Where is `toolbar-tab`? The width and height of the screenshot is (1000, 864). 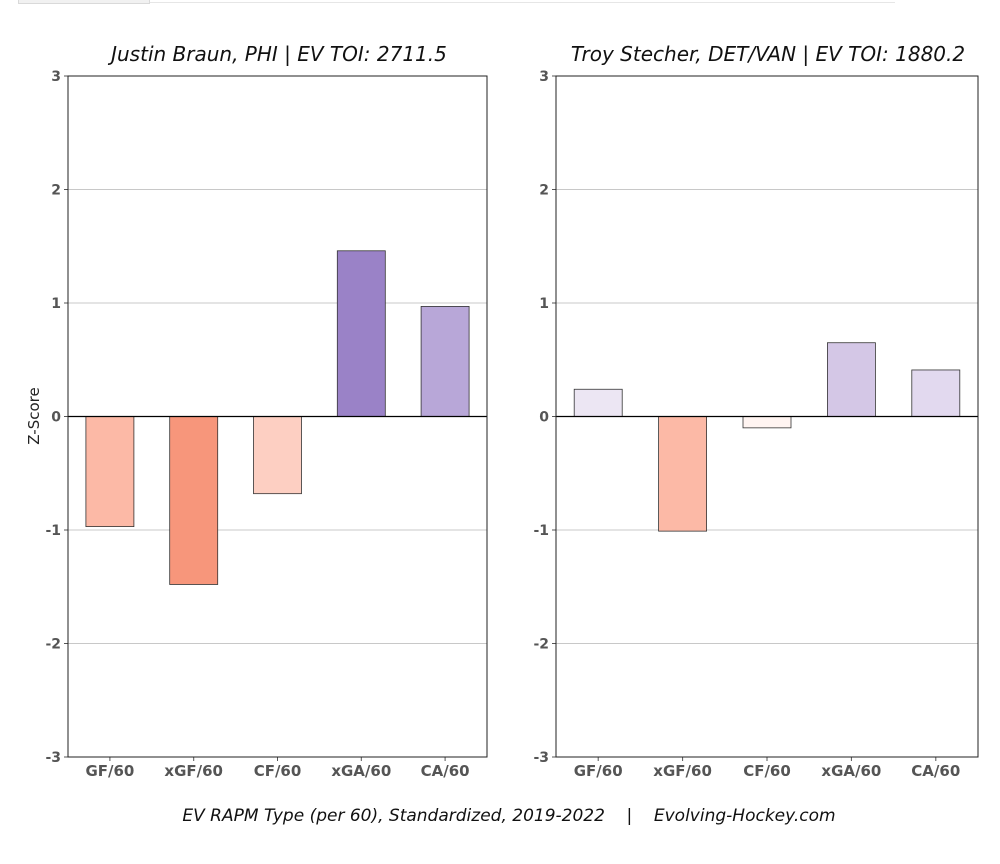 toolbar-tab is located at coordinates (84, 2).